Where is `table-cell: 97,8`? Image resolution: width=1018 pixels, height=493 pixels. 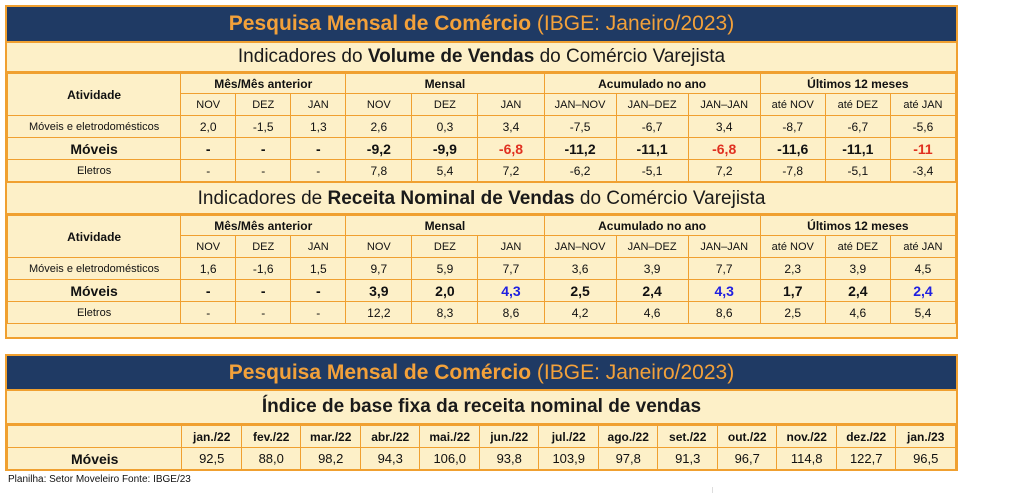 table-cell: 97,8 is located at coordinates (628, 458).